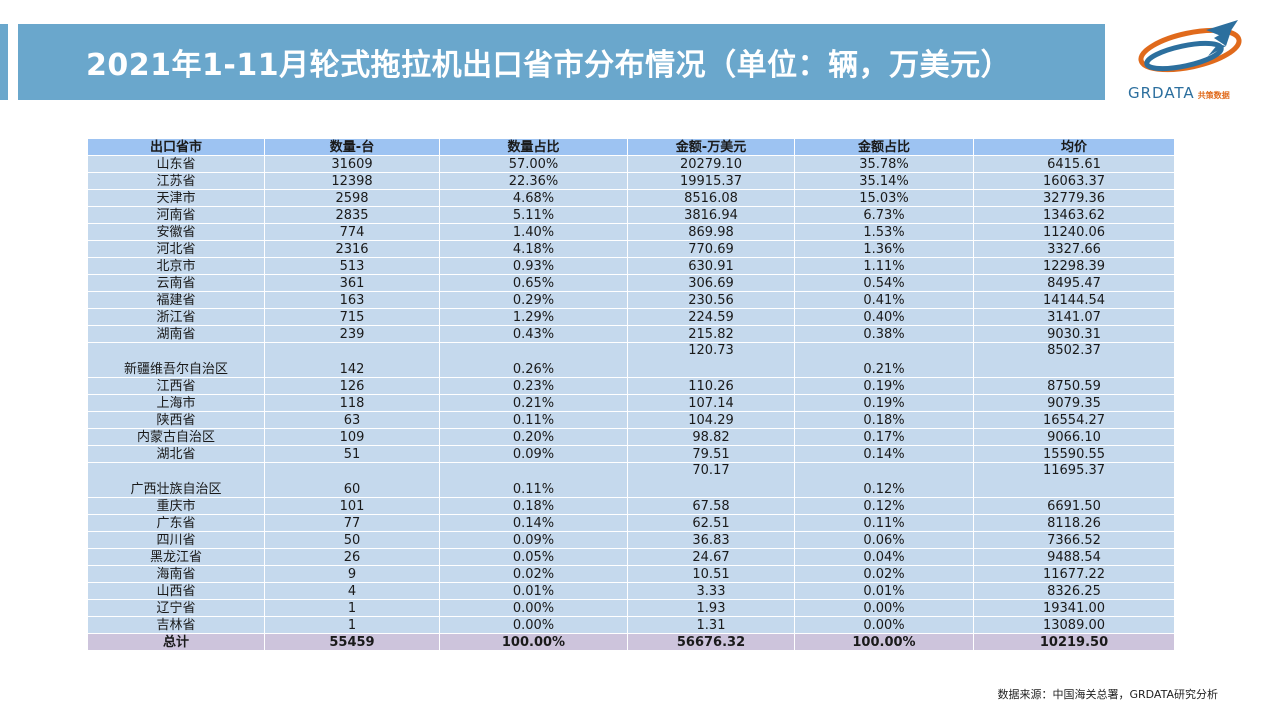 The width and height of the screenshot is (1280, 720). I want to click on cell-amount: 306.69, so click(711, 283).